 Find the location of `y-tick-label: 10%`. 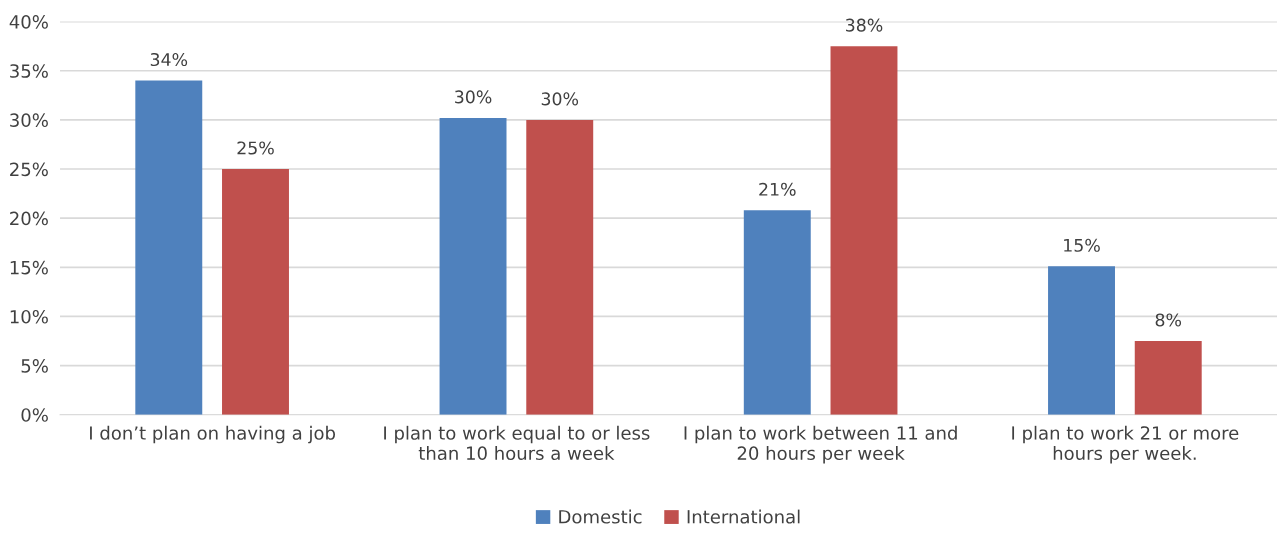

y-tick-label: 10% is located at coordinates (29, 316).